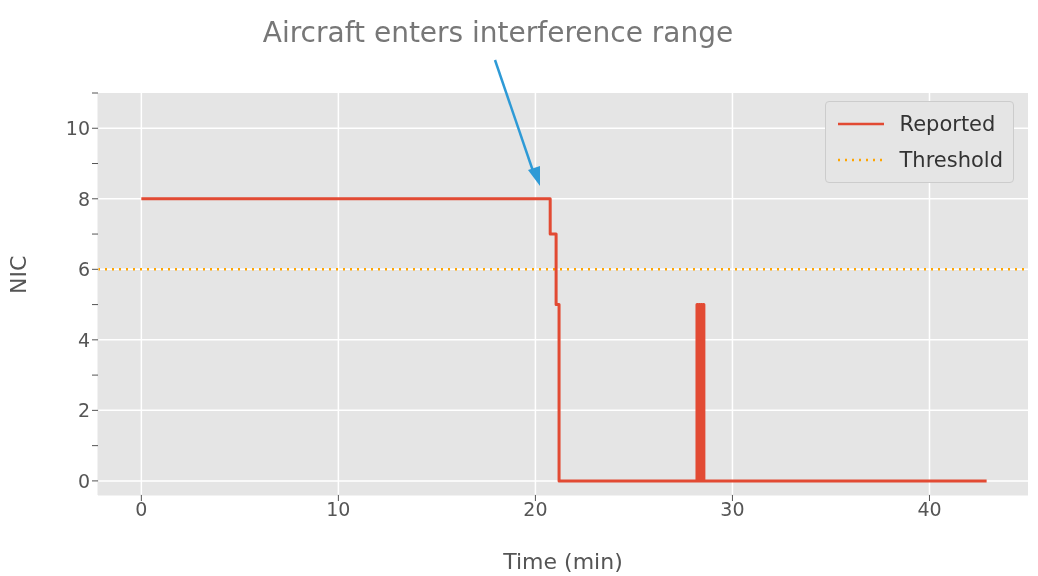 The height and width of the screenshot is (576, 1038). What do you see at coordinates (535, 509) in the screenshot?
I see `x-tick-label: 20` at bounding box center [535, 509].